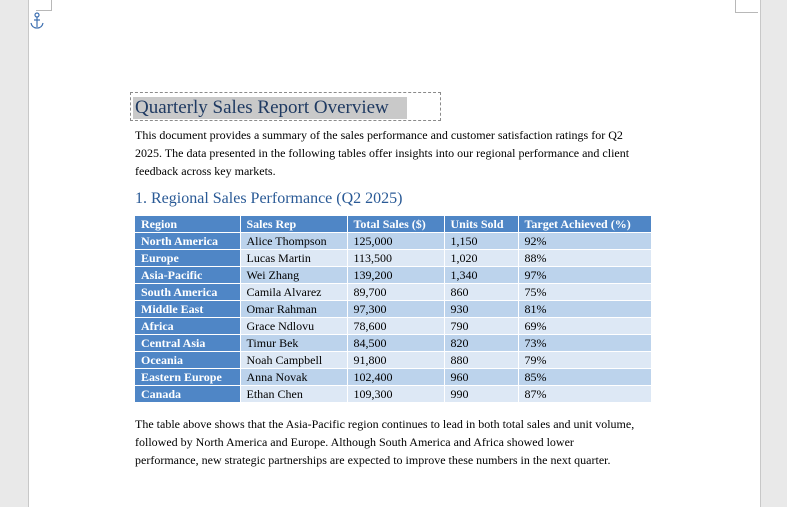 This screenshot has width=787, height=507. I want to click on sales-rep-cell: Wei Zhang, so click(293, 275).